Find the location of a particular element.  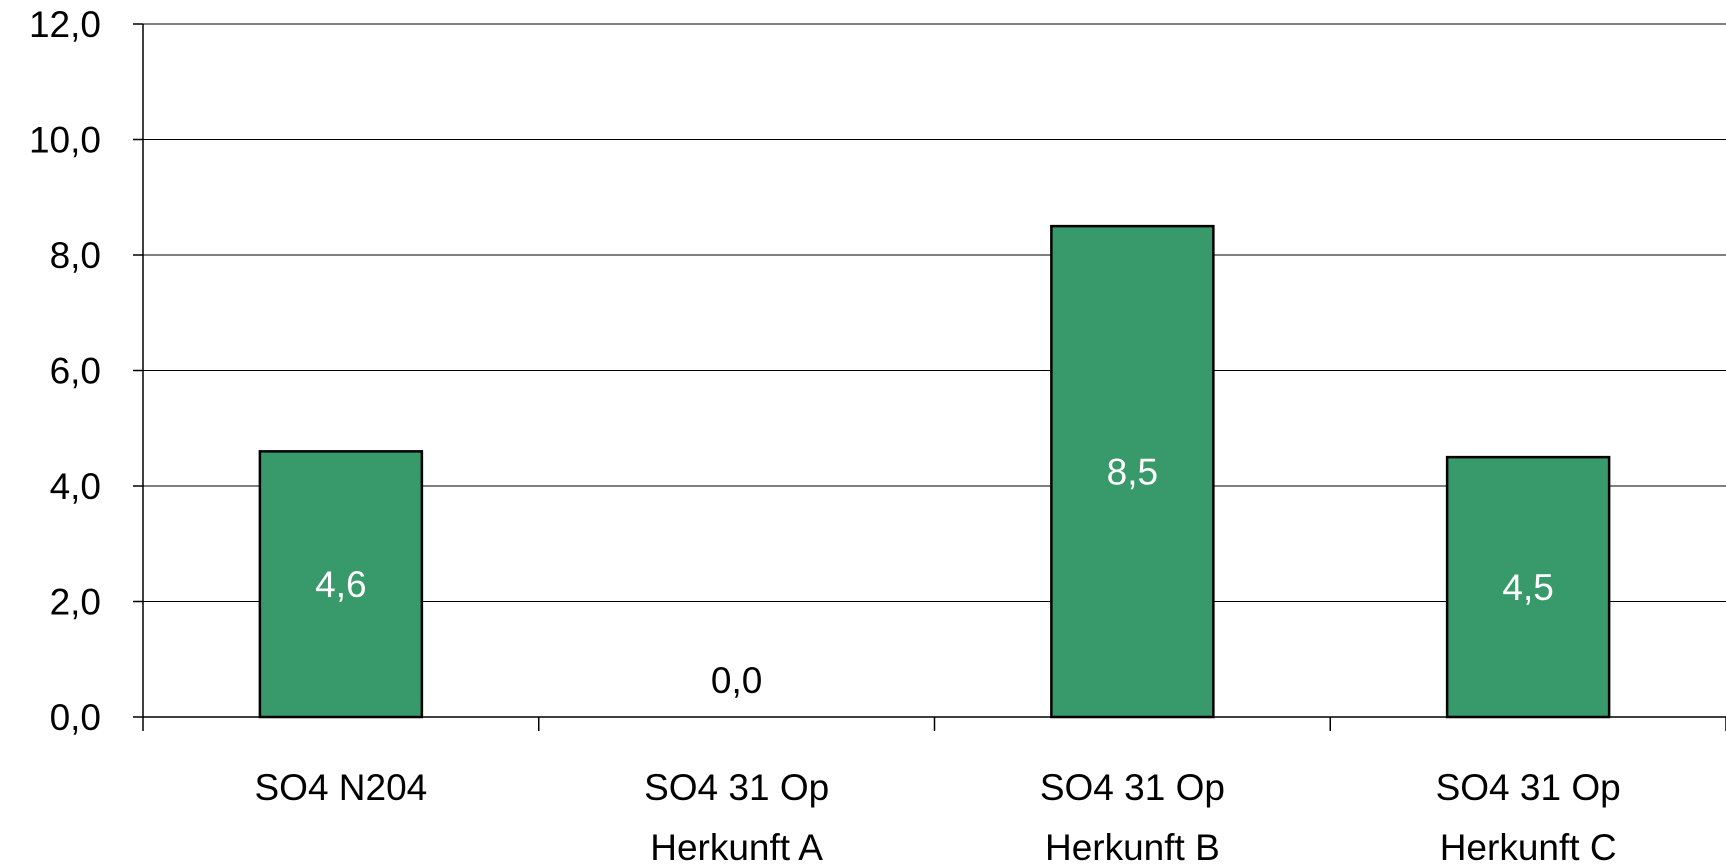

data-label: 8,5 is located at coordinates (1132, 472).